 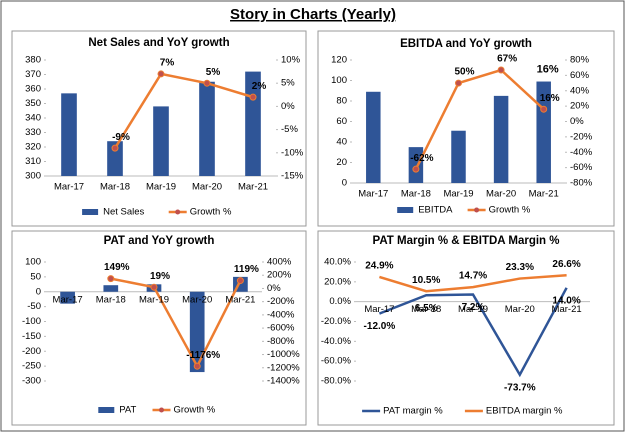 I want to click on y-tick-label: 50, so click(x=35, y=276).